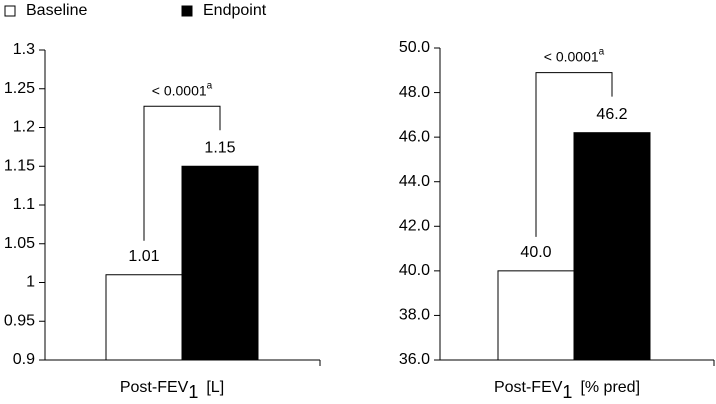 This screenshot has width=716, height=404. I want to click on y-tick-label: 50.0, so click(414, 47).